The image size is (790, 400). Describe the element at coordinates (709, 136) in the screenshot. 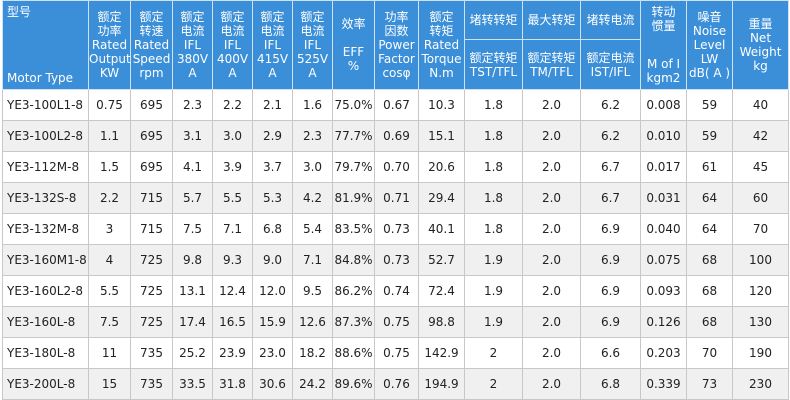

I see `value-cell: 59` at that location.